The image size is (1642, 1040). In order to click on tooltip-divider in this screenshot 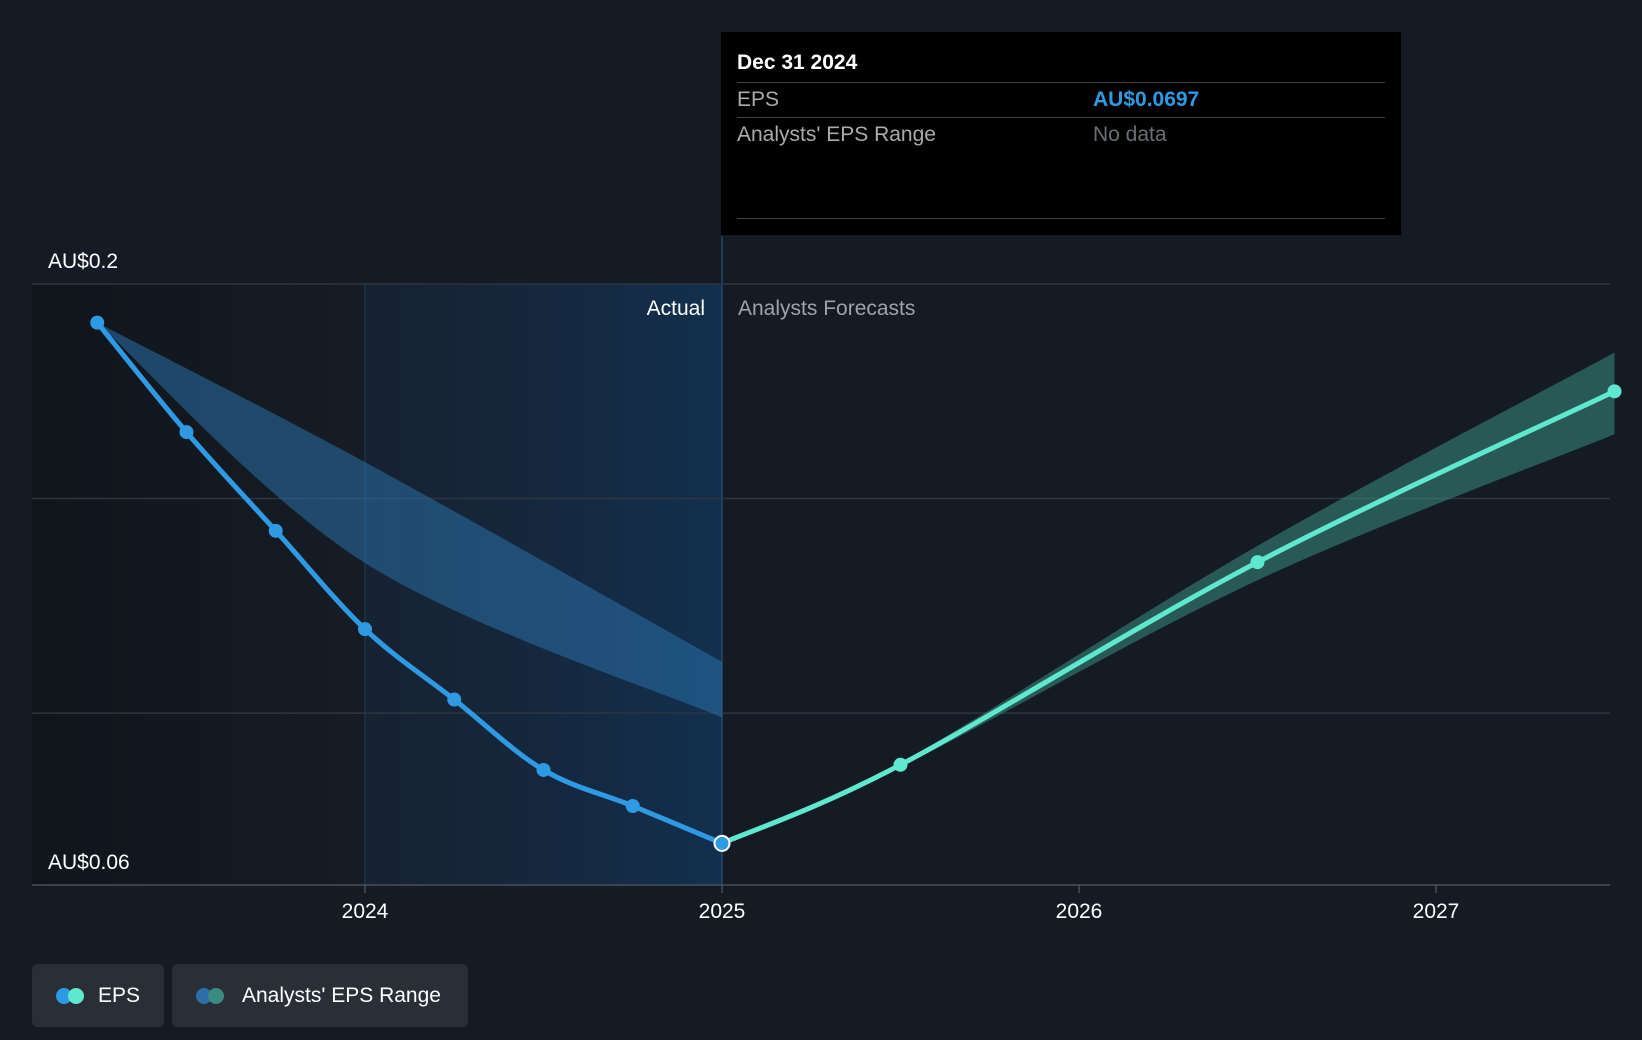, I will do `click(1061, 218)`.